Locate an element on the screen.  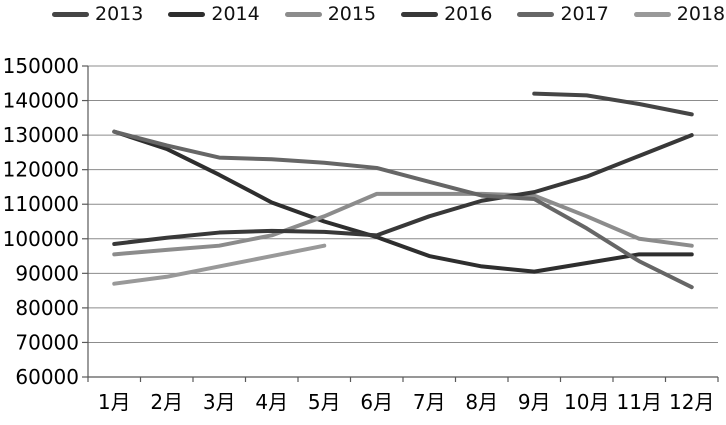
legend-label: 2015 is located at coordinates (352, 14).